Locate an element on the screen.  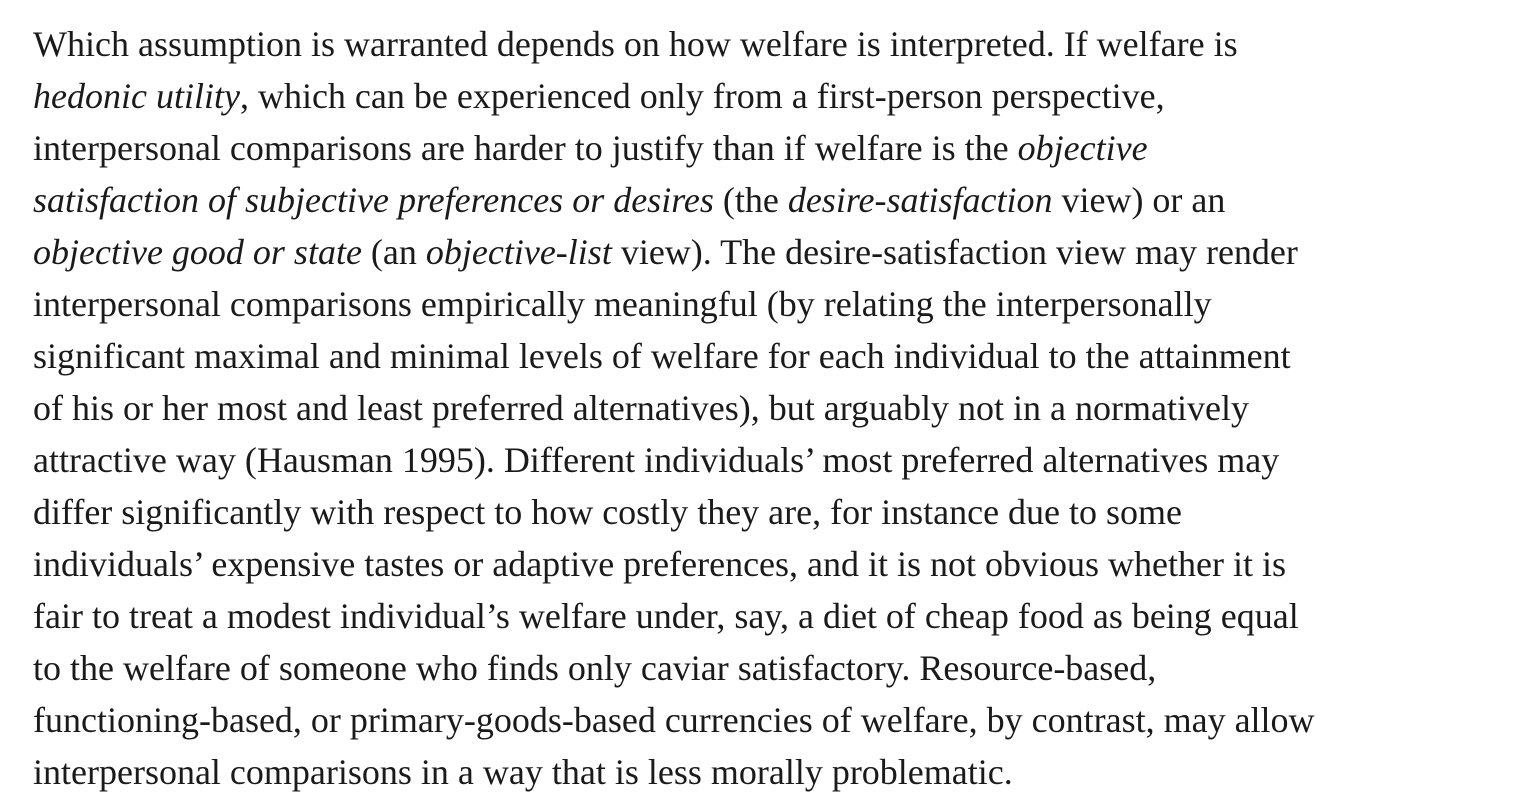
italic-text-run: desire-satisfaction is located at coordinates (920, 200).